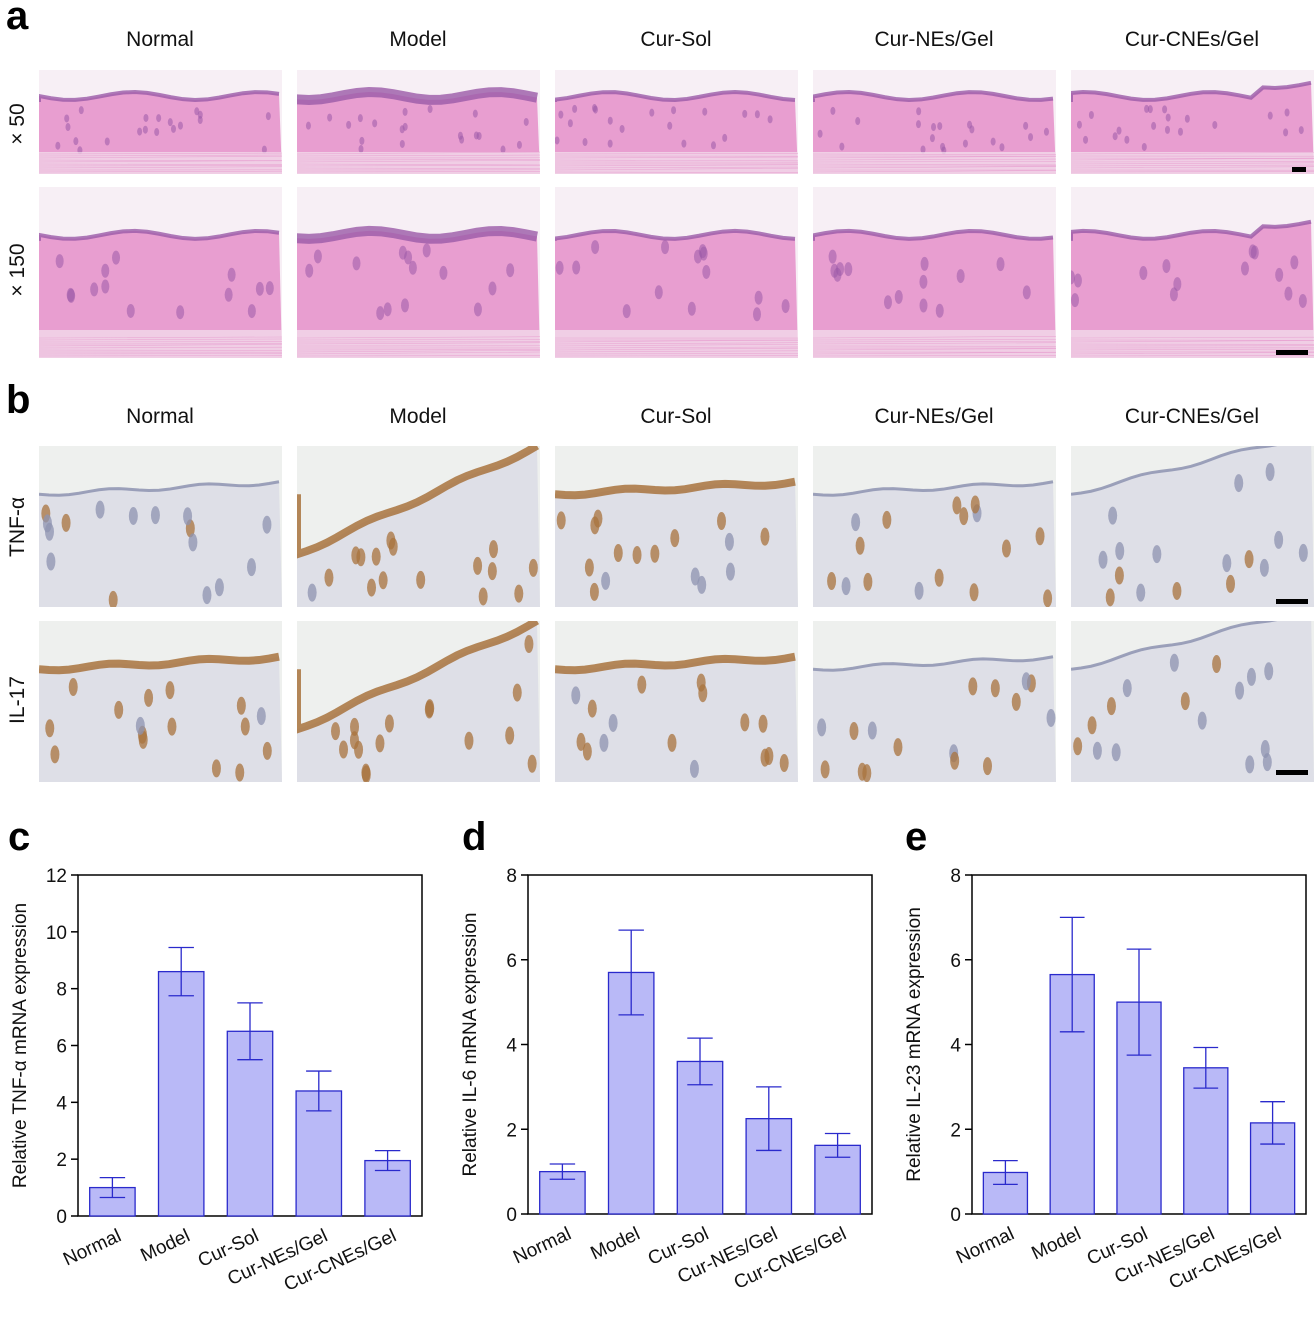  Describe the element at coordinates (18, 270) in the screenshot. I see `row-label-x150: × 150` at that location.